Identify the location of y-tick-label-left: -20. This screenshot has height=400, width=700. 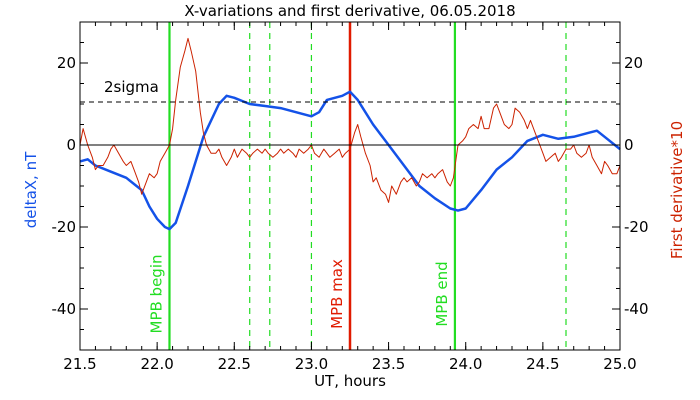
(64, 227).